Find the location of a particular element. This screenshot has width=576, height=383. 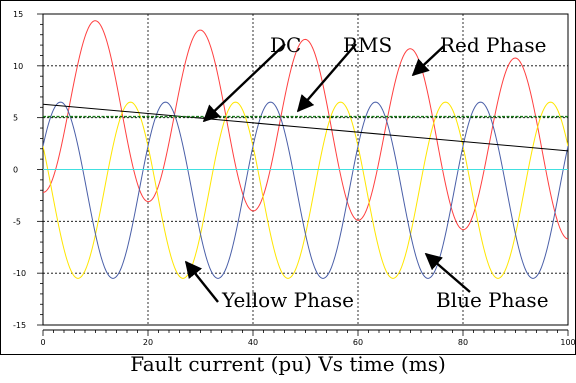

rms-annotation-arrow is located at coordinates (326, 78).